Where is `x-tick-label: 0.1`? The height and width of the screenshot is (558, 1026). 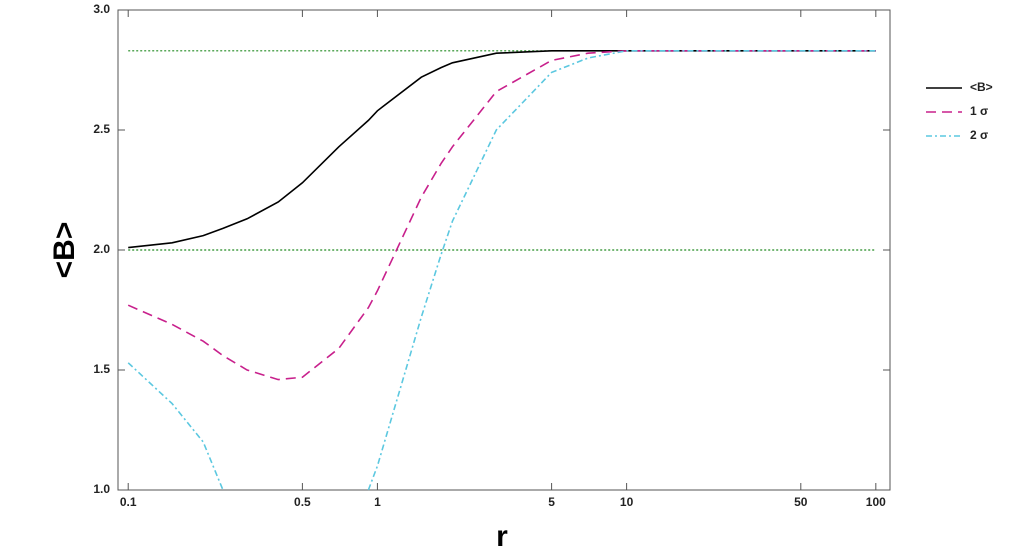 x-tick-label: 0.1 is located at coordinates (128, 502).